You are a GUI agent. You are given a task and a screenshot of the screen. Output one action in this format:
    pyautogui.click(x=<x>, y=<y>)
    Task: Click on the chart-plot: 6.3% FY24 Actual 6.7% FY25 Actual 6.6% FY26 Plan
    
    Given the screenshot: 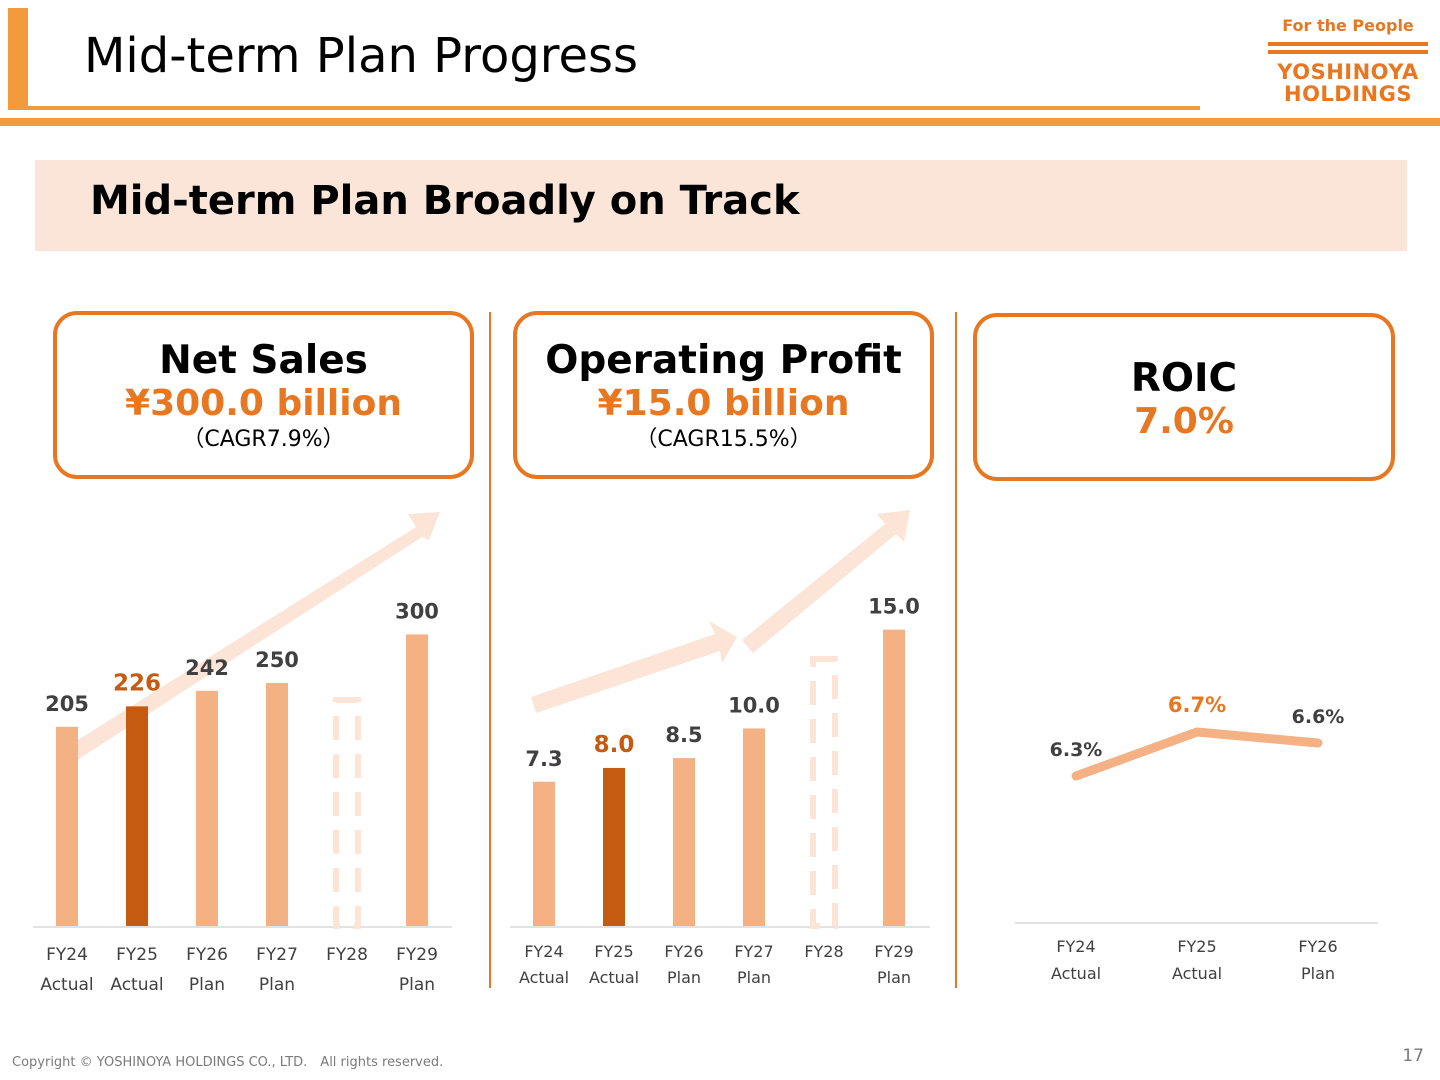 What is the action you would take?
    pyautogui.click(x=1196, y=838)
    